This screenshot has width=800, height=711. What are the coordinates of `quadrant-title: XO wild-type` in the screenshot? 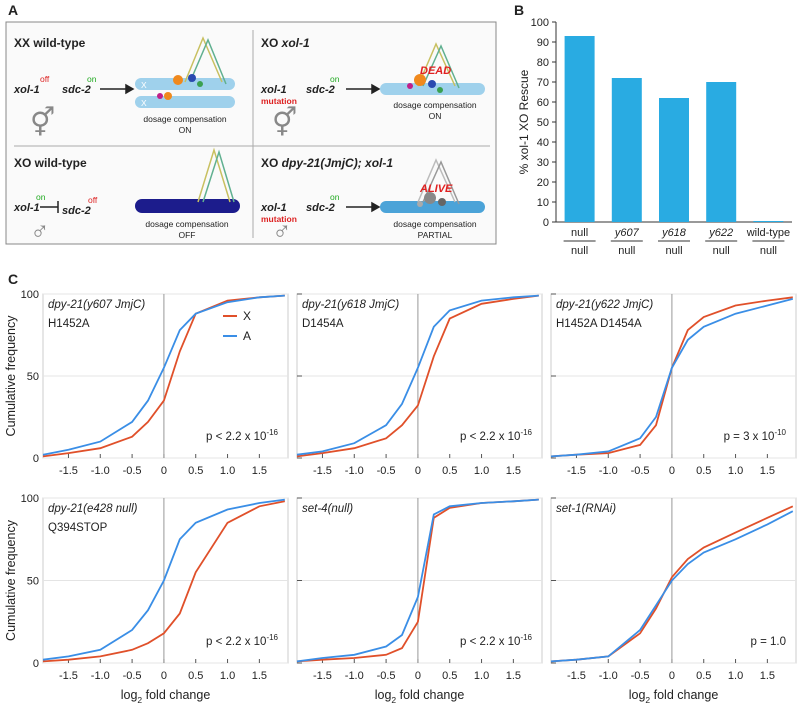 It's located at (50, 163).